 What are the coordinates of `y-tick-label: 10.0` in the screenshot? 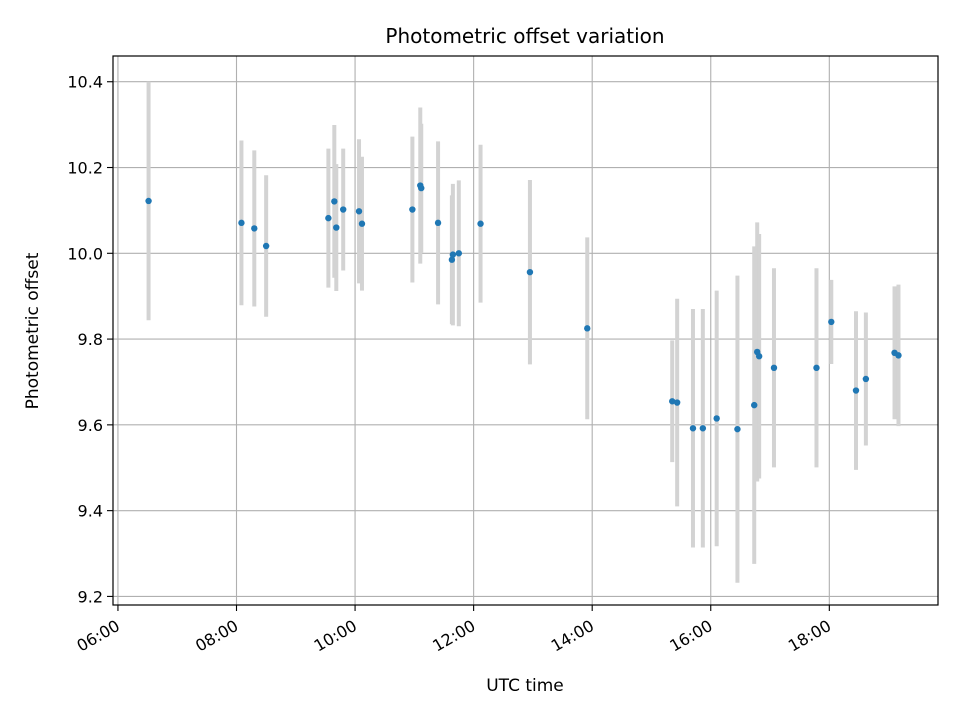 It's located at (85, 253).